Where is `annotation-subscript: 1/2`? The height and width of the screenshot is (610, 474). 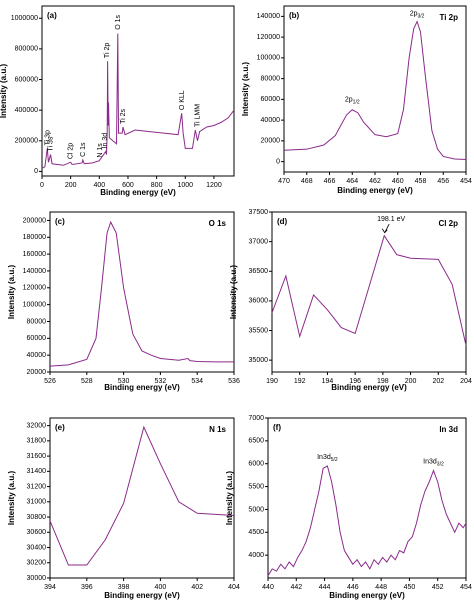
annotation-subscript: 1/2 is located at coordinates (356, 103).